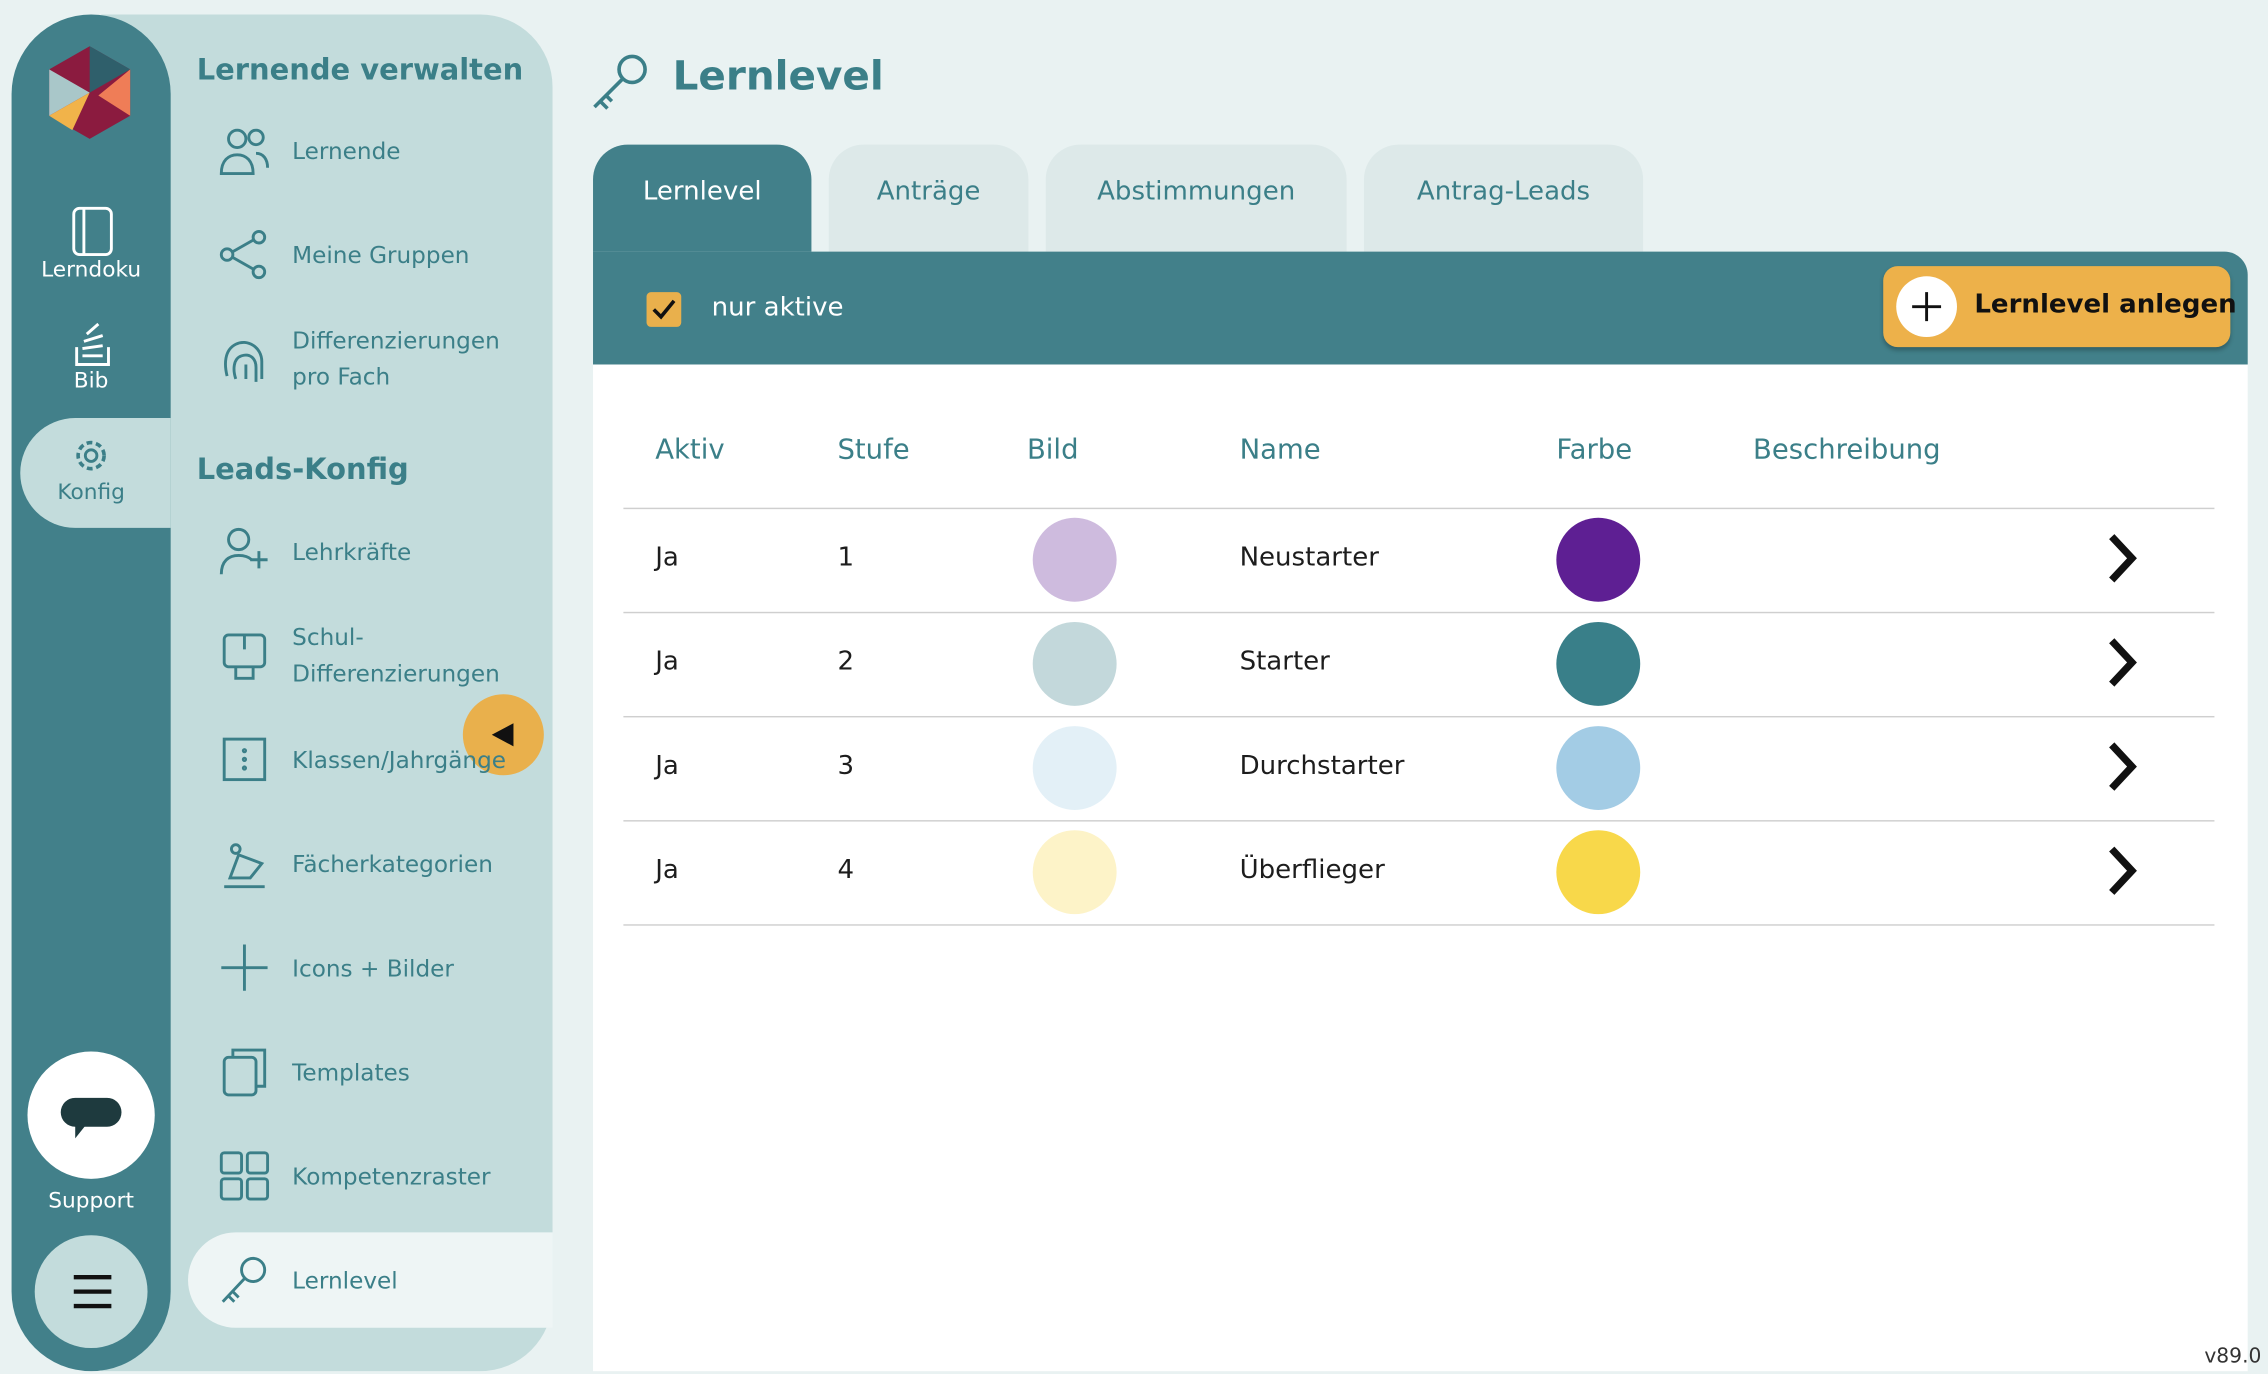  Describe the element at coordinates (399, 759) in the screenshot. I see `sidebar-item: Klassen/Jahrgänge` at that location.